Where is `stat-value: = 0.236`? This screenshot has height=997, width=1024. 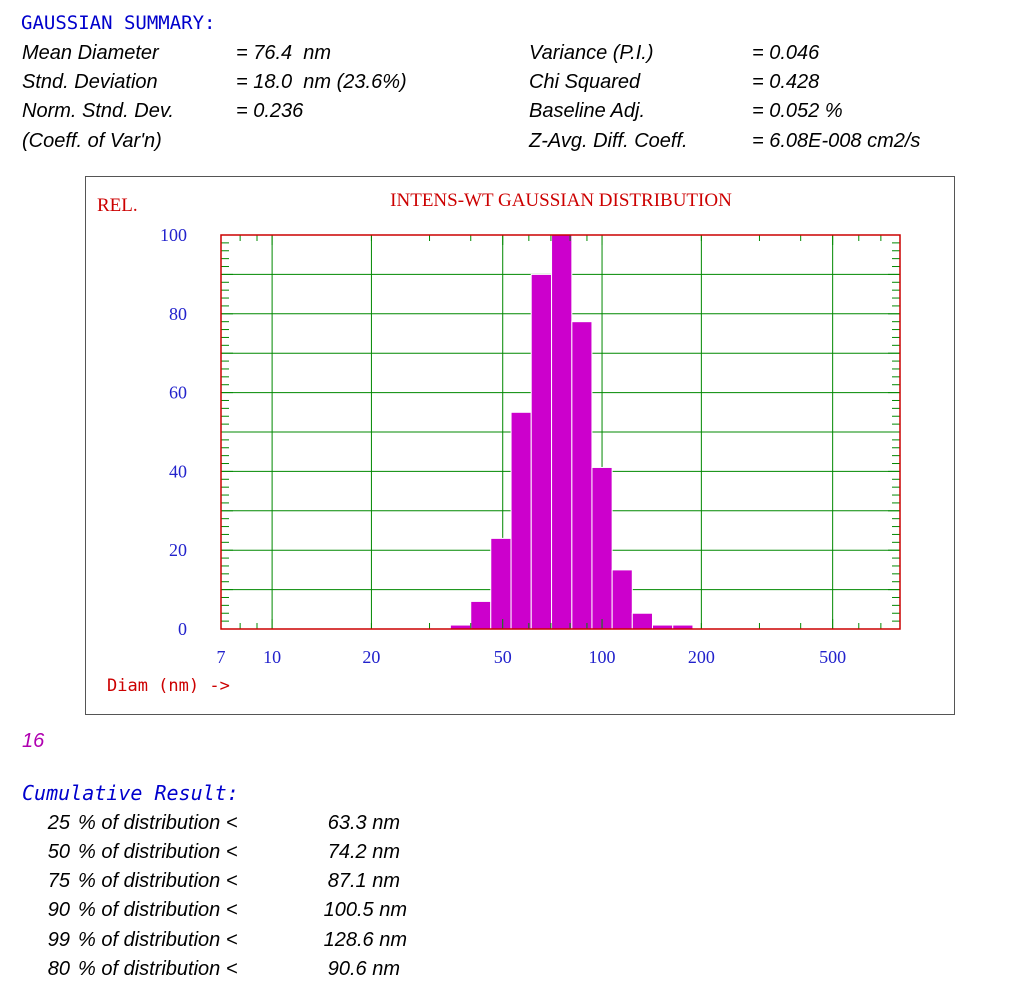
stat-value: = 0.236 is located at coordinates (270, 111).